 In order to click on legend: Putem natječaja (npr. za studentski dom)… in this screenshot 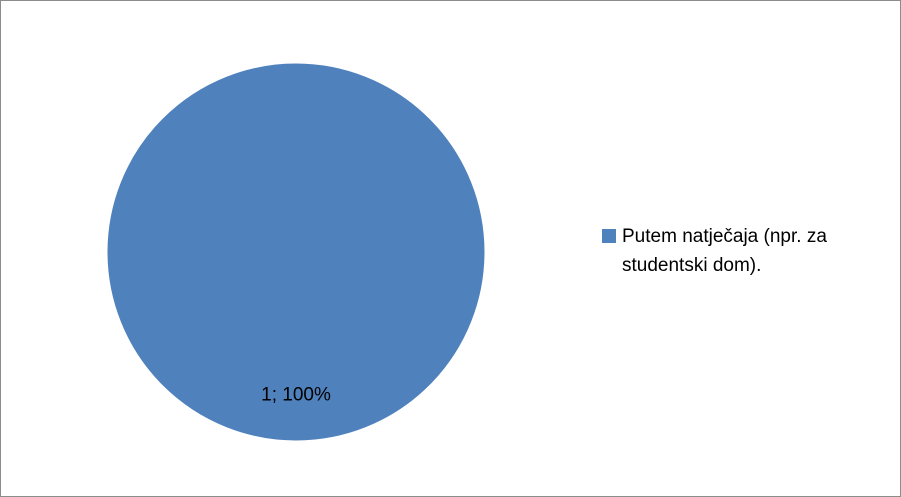, I will do `click(747, 251)`.